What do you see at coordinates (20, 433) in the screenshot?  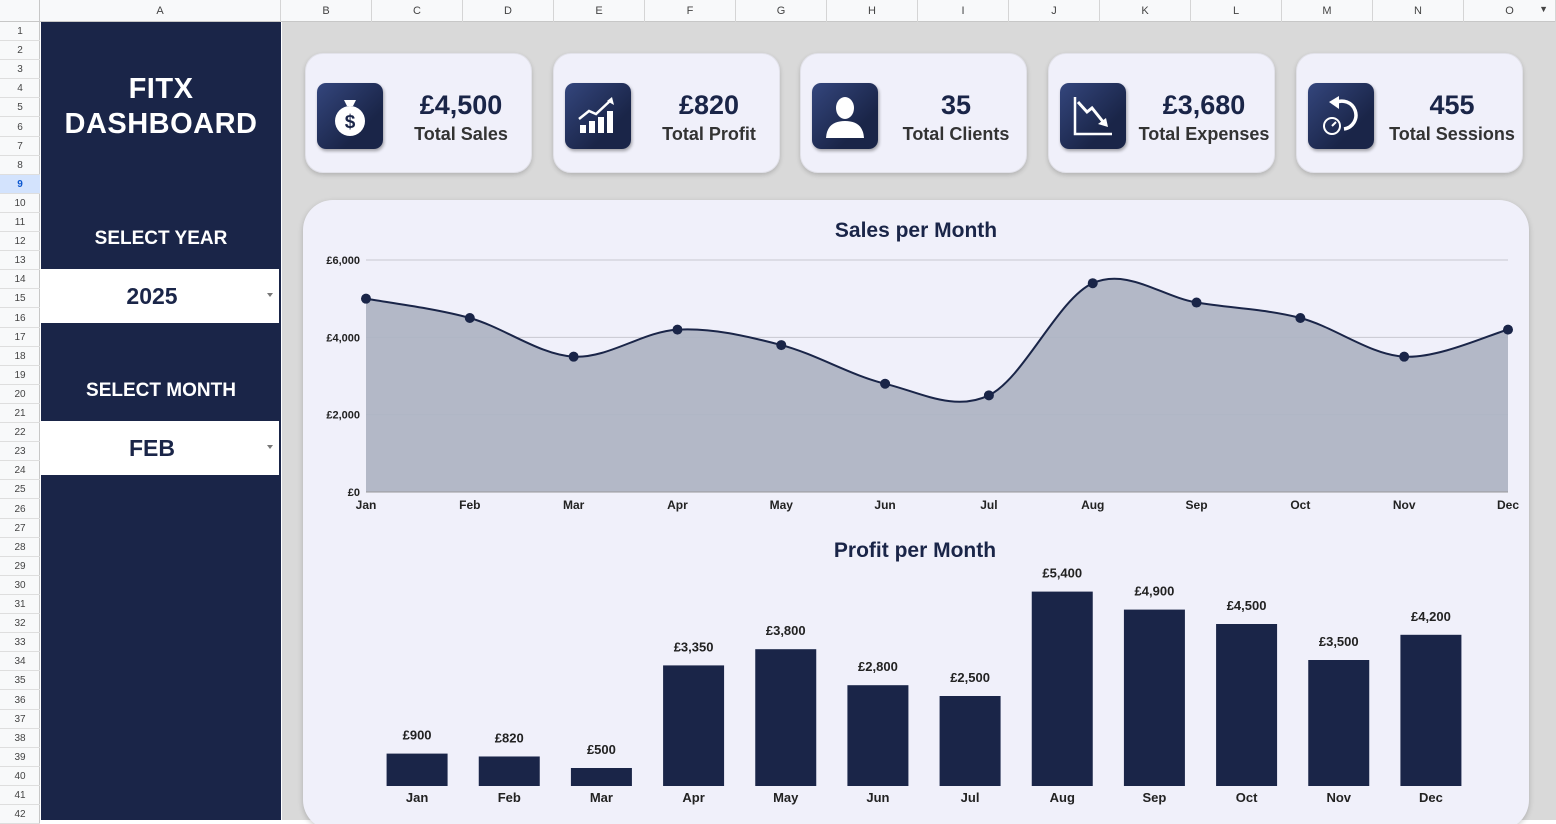 I see `row-header-22: 22` at bounding box center [20, 433].